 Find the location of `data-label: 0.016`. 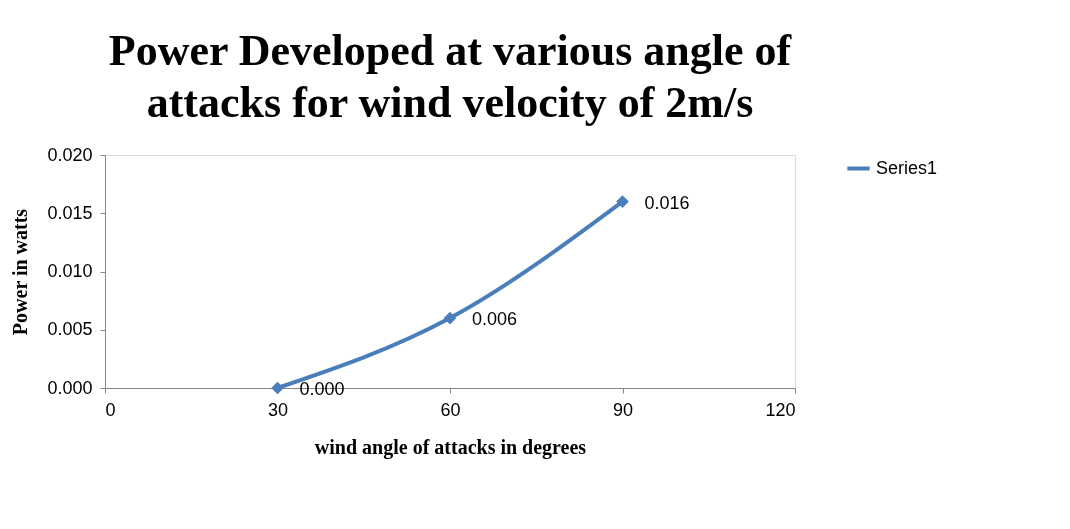

data-label: 0.016 is located at coordinates (667, 202).